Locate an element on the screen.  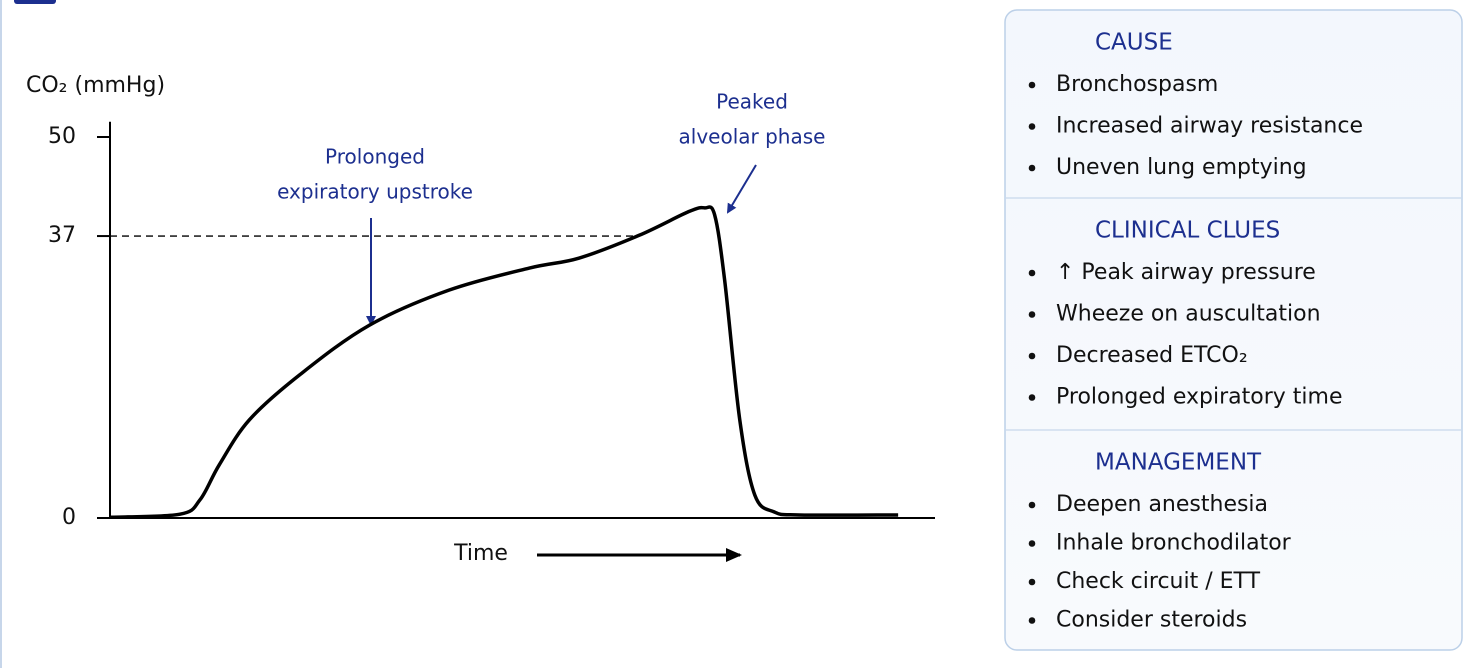
y-axis-label: CO₂ (mmHg) is located at coordinates (95, 85).